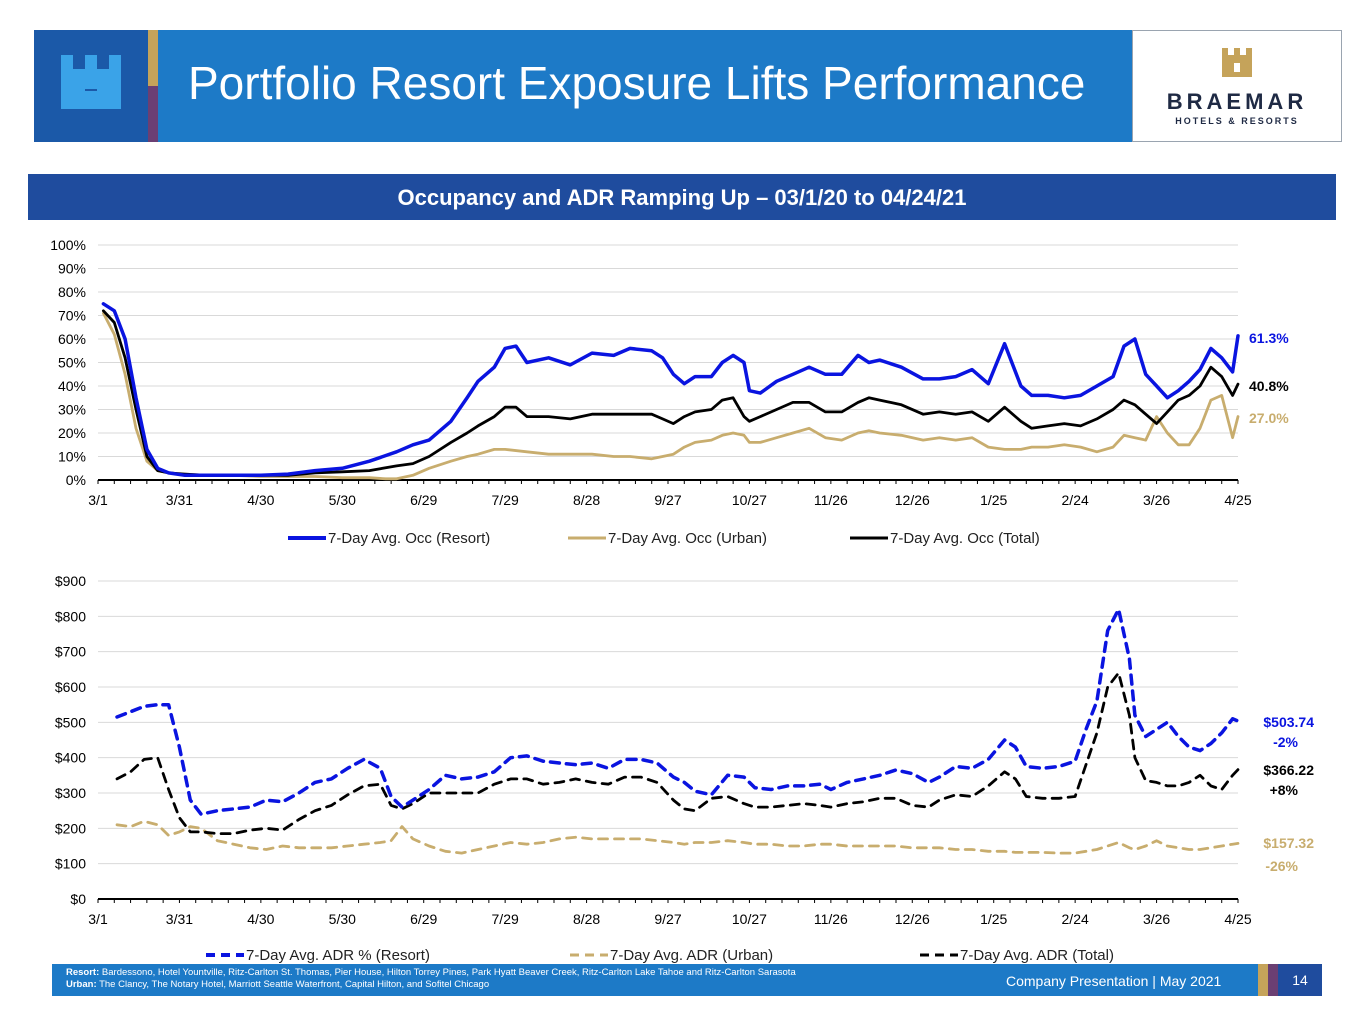 The height and width of the screenshot is (1030, 1365). I want to click on y-tick-label: 20%, so click(72, 433).